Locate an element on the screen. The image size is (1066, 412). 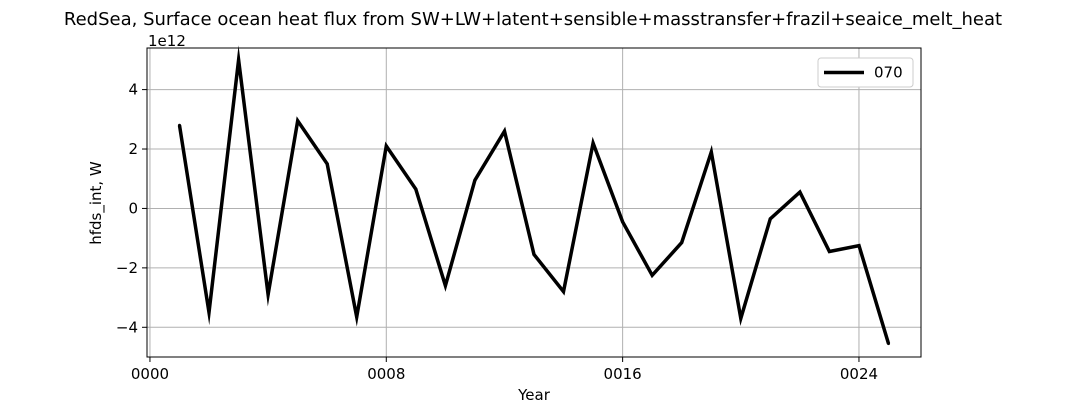
y-axis-exponent-label: 1e12 is located at coordinates (167, 41).